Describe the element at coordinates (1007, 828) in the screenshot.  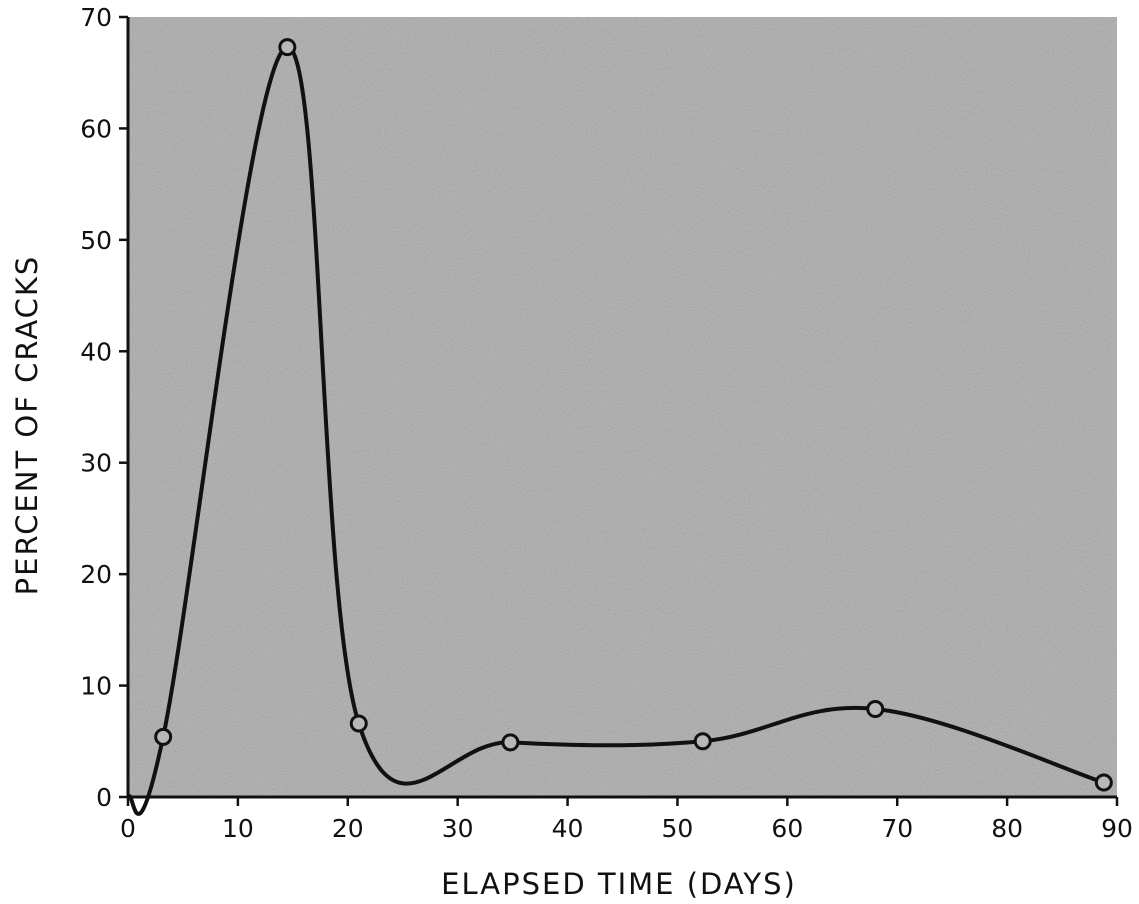
I see `x-tick-label: 80` at that location.